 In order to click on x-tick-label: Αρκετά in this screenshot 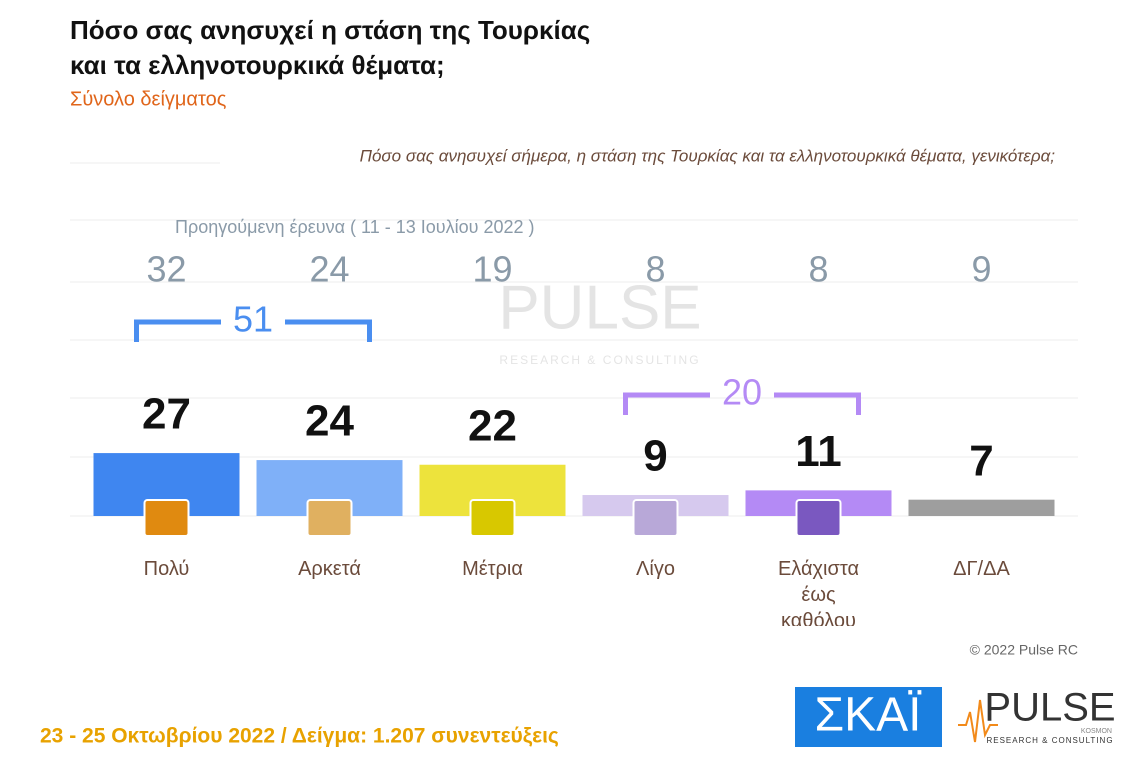, I will do `click(329, 569)`.